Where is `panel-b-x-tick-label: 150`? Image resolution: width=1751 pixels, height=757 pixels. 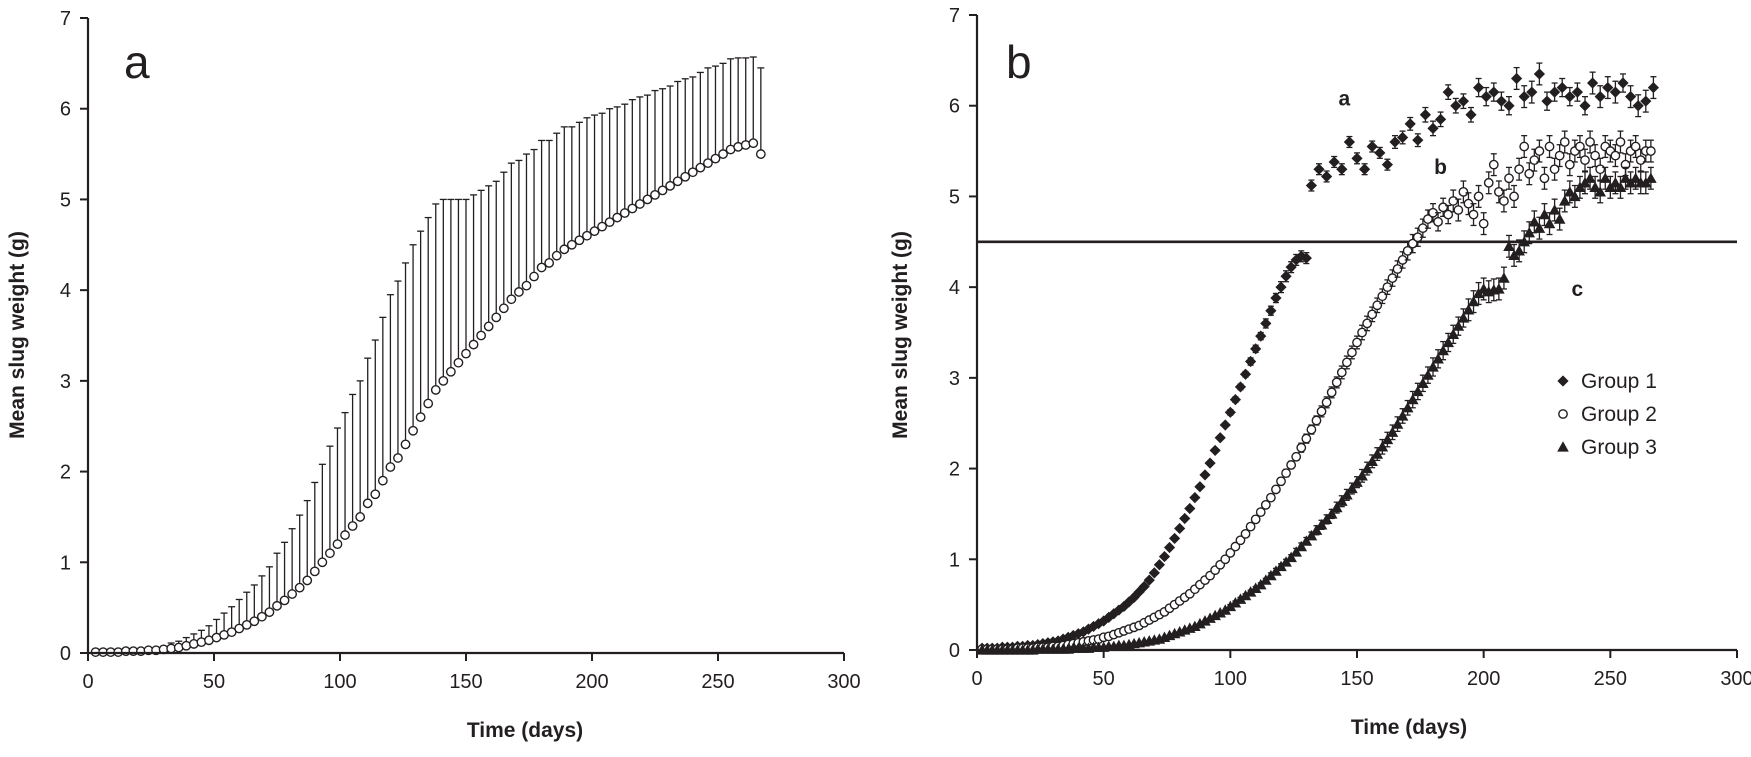
panel-b-x-tick-label: 150 is located at coordinates (1356, 679).